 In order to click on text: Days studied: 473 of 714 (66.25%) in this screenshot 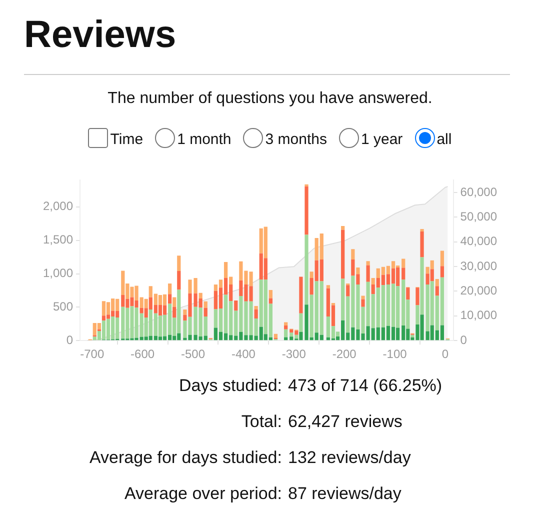, I will do `click(311, 386)`.